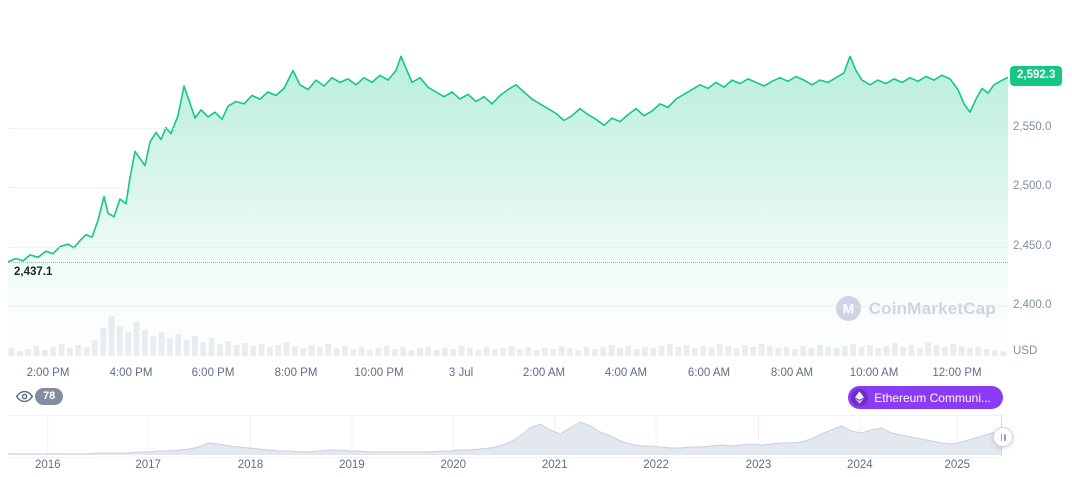 The image size is (1072, 477). I want to click on x-axis-label: 4:00 PM, so click(131, 373).